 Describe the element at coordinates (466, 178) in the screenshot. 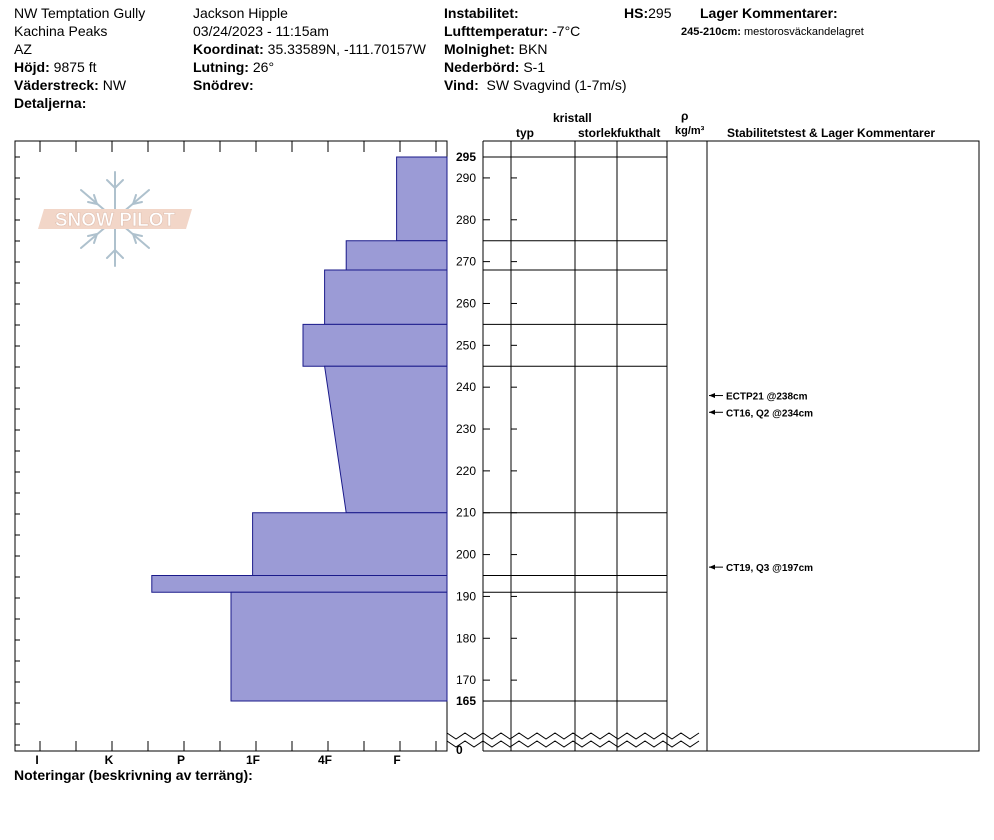

I see `height-tick-label: 290` at that location.